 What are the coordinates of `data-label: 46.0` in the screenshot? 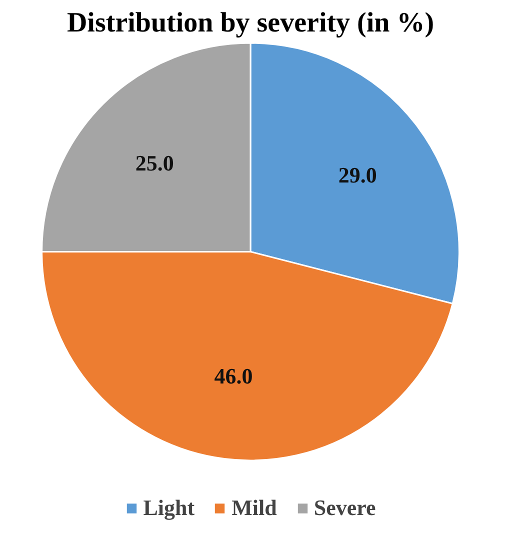 It's located at (233, 376).